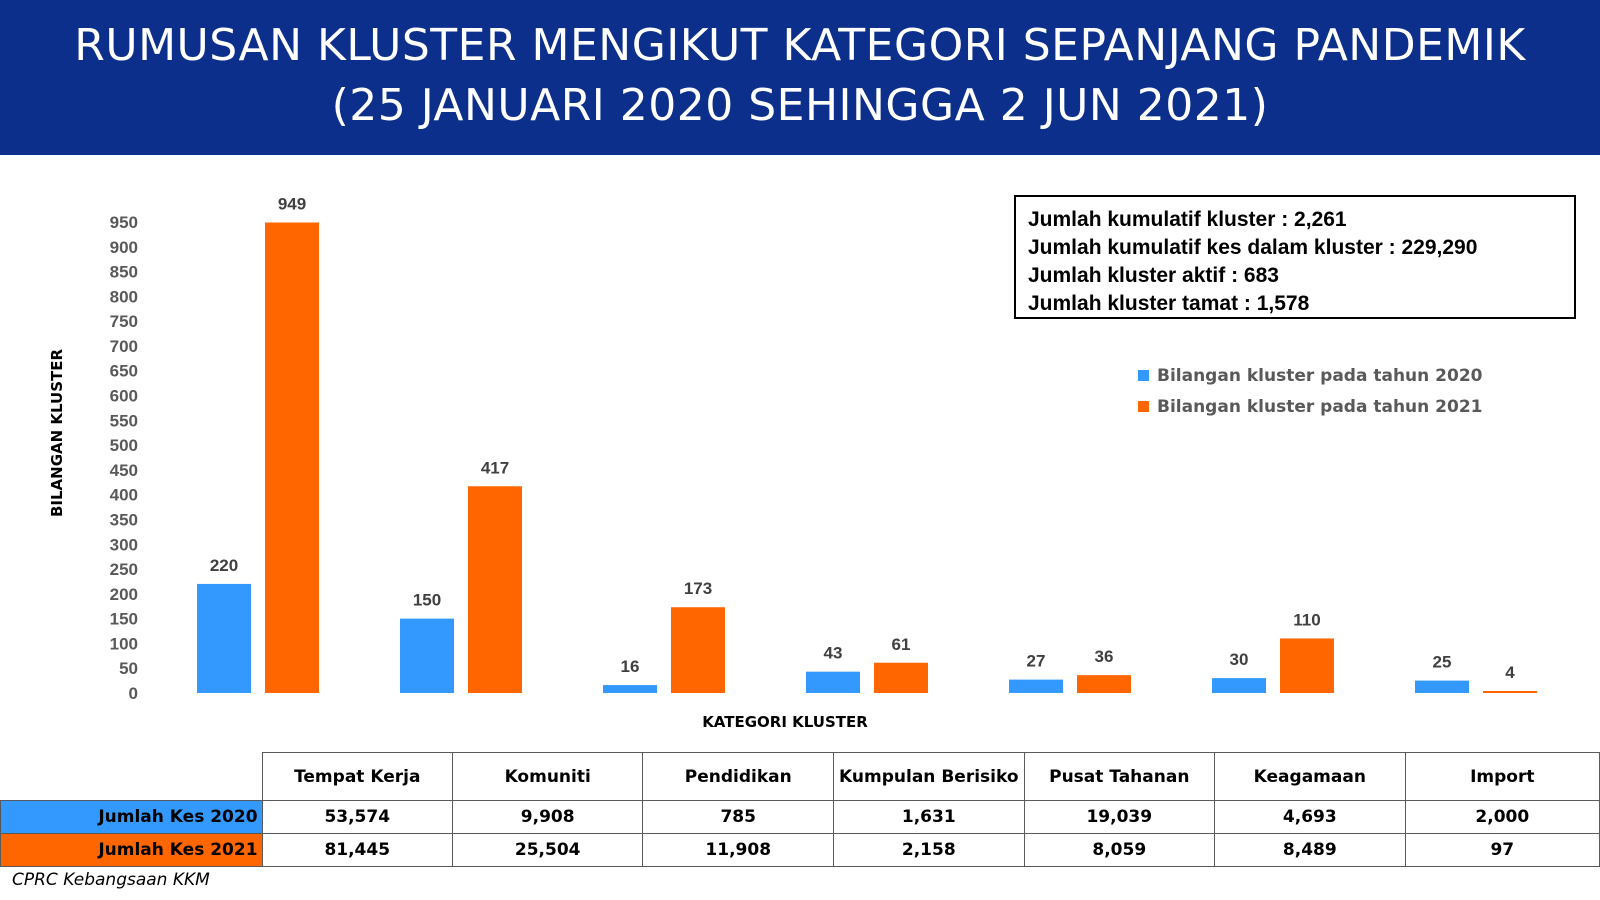  I want to click on bar-value-label: 110, so click(1306, 619).